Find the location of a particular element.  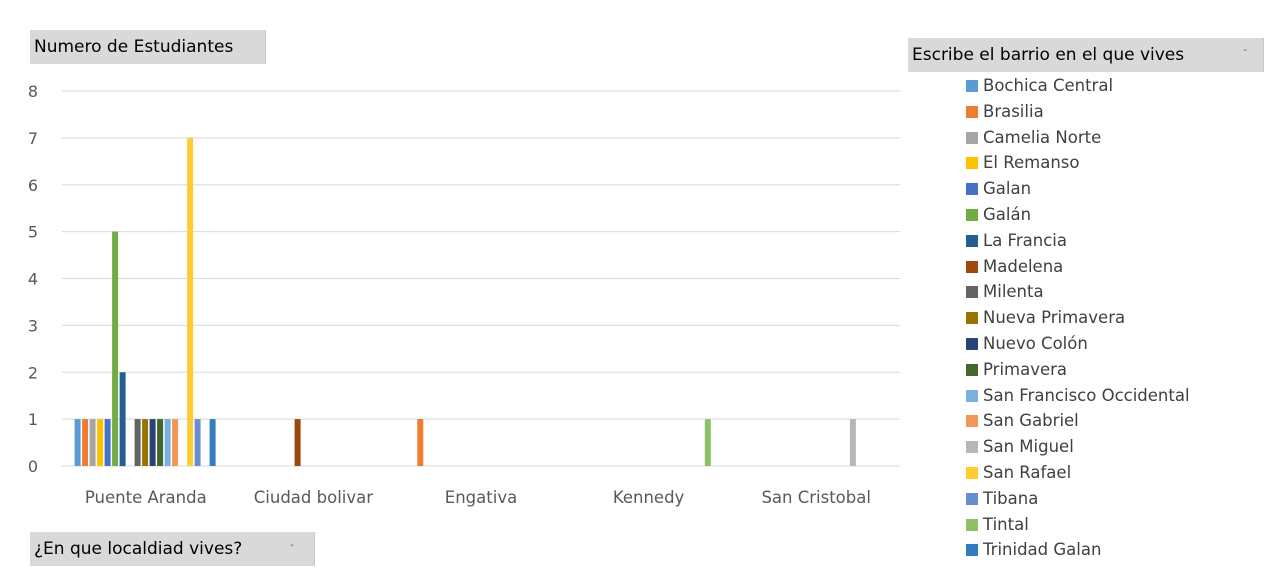

legend-item: Galán is located at coordinates (1078, 215).